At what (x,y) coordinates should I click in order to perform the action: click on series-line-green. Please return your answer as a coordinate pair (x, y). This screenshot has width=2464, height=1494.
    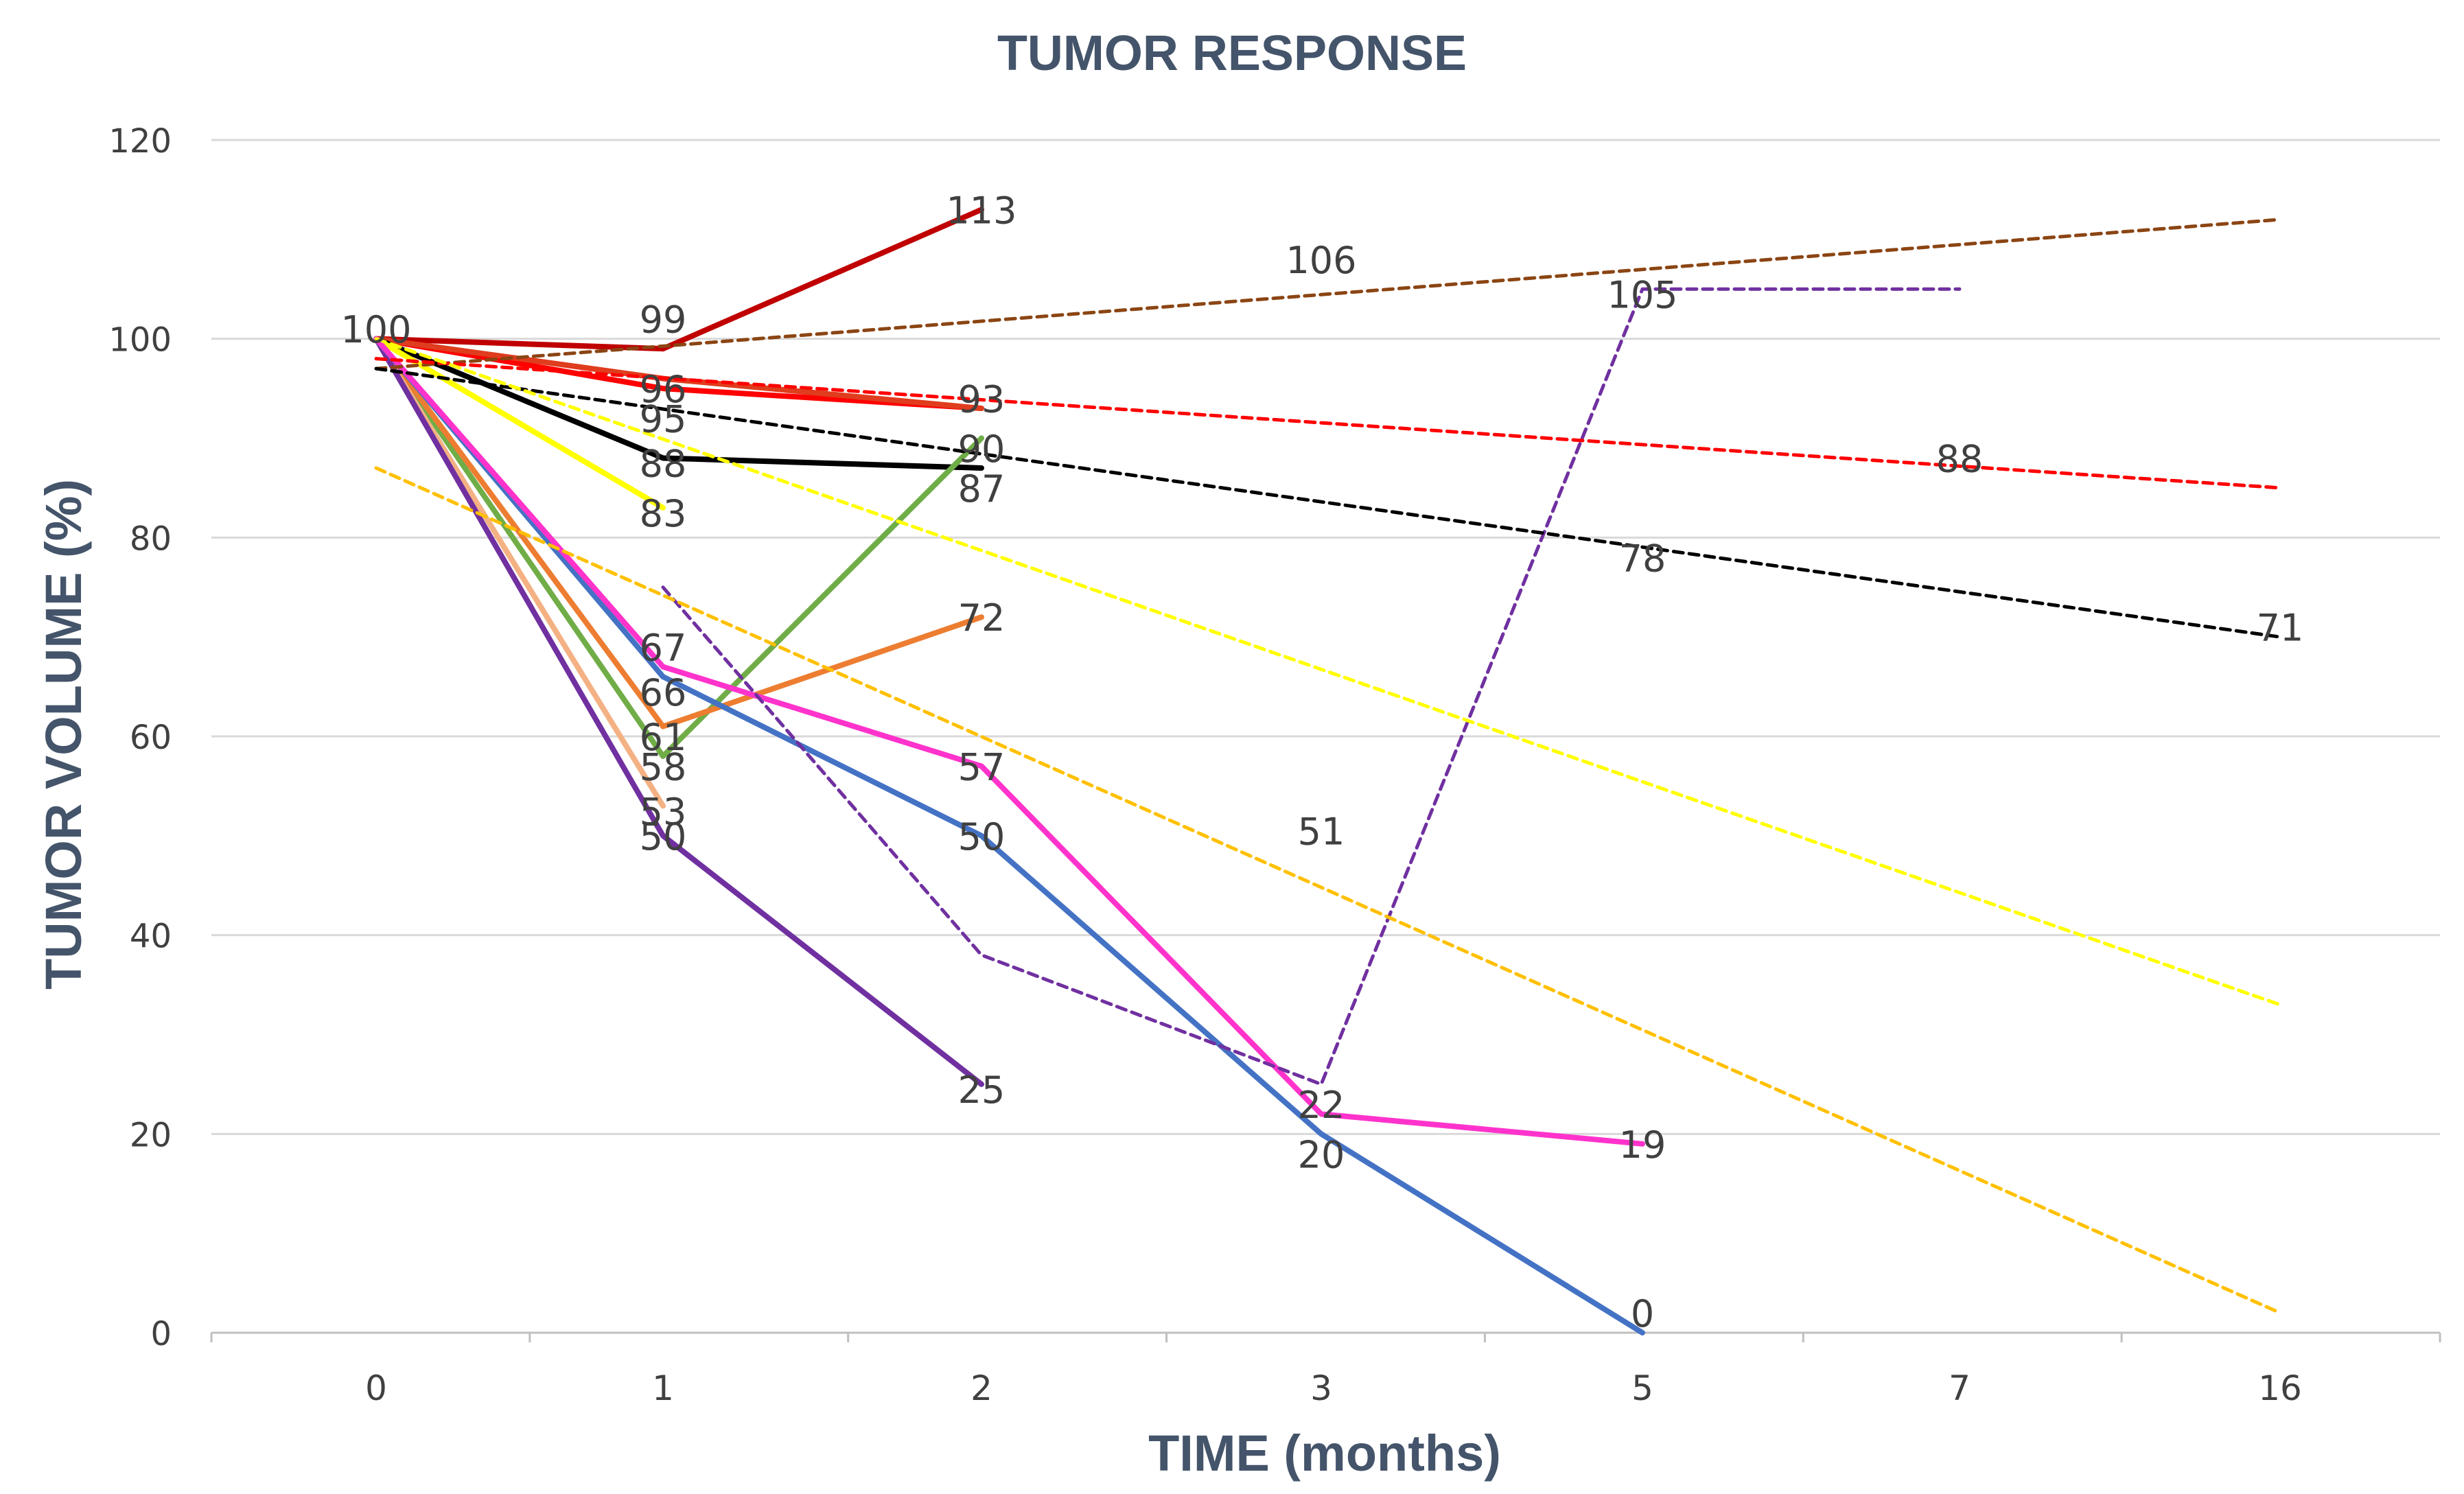
    Looking at the image, I should click on (678, 547).